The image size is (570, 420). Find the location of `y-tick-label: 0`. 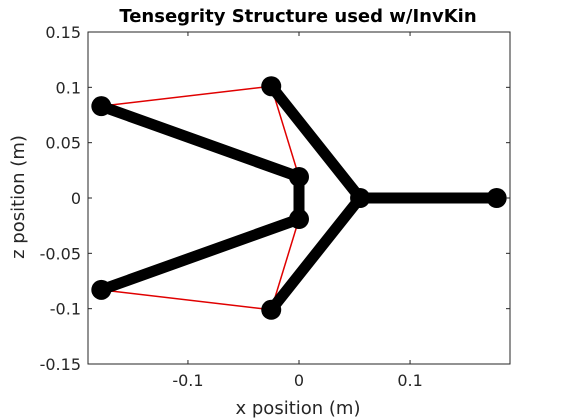

y-tick-label: 0 is located at coordinates (76, 198).